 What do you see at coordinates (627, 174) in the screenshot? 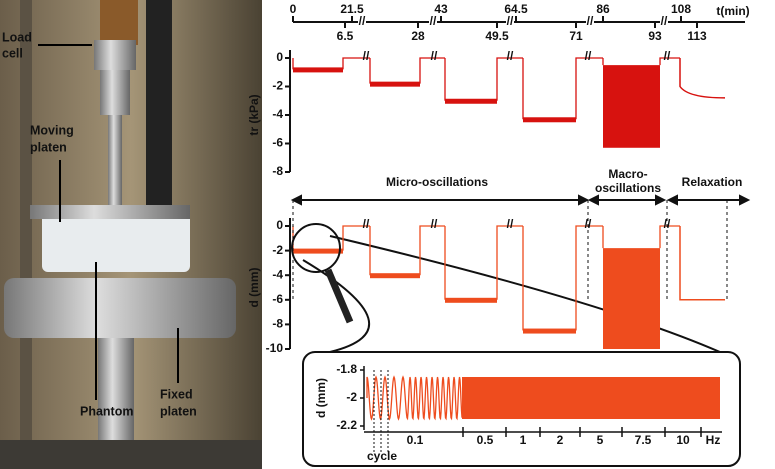
I see `phase-label: Macro-` at bounding box center [627, 174].